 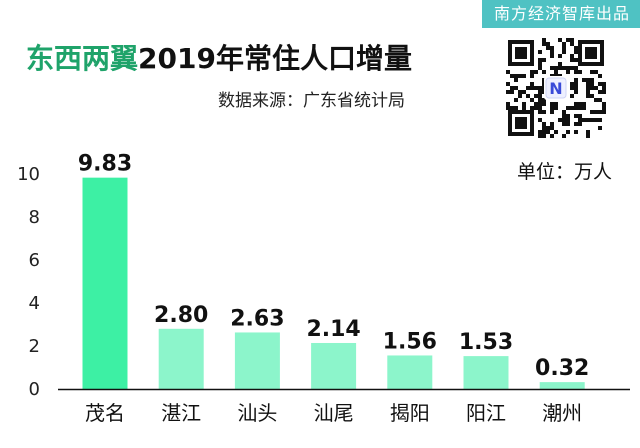 I want to click on category-label: 湛江, so click(x=181, y=413).